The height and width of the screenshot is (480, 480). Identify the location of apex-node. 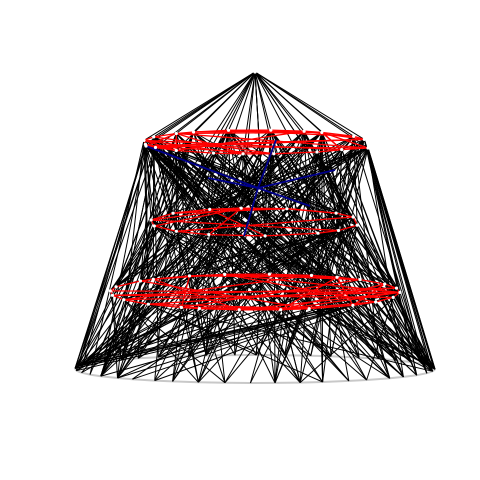
(255, 72).